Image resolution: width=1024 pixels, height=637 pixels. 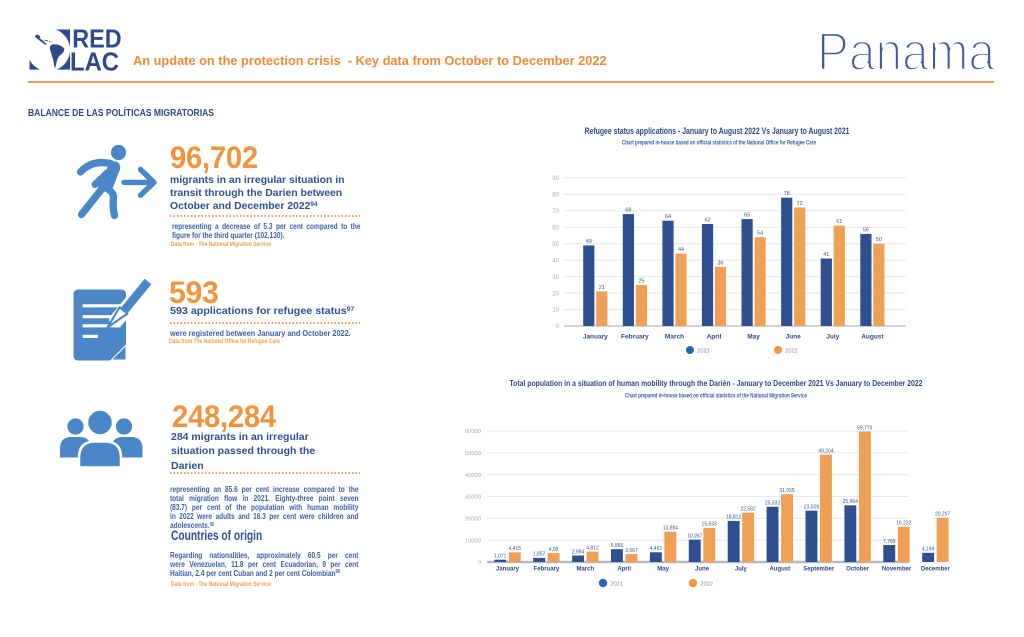 I want to click on svg-text: 59,773, so click(x=865, y=428).